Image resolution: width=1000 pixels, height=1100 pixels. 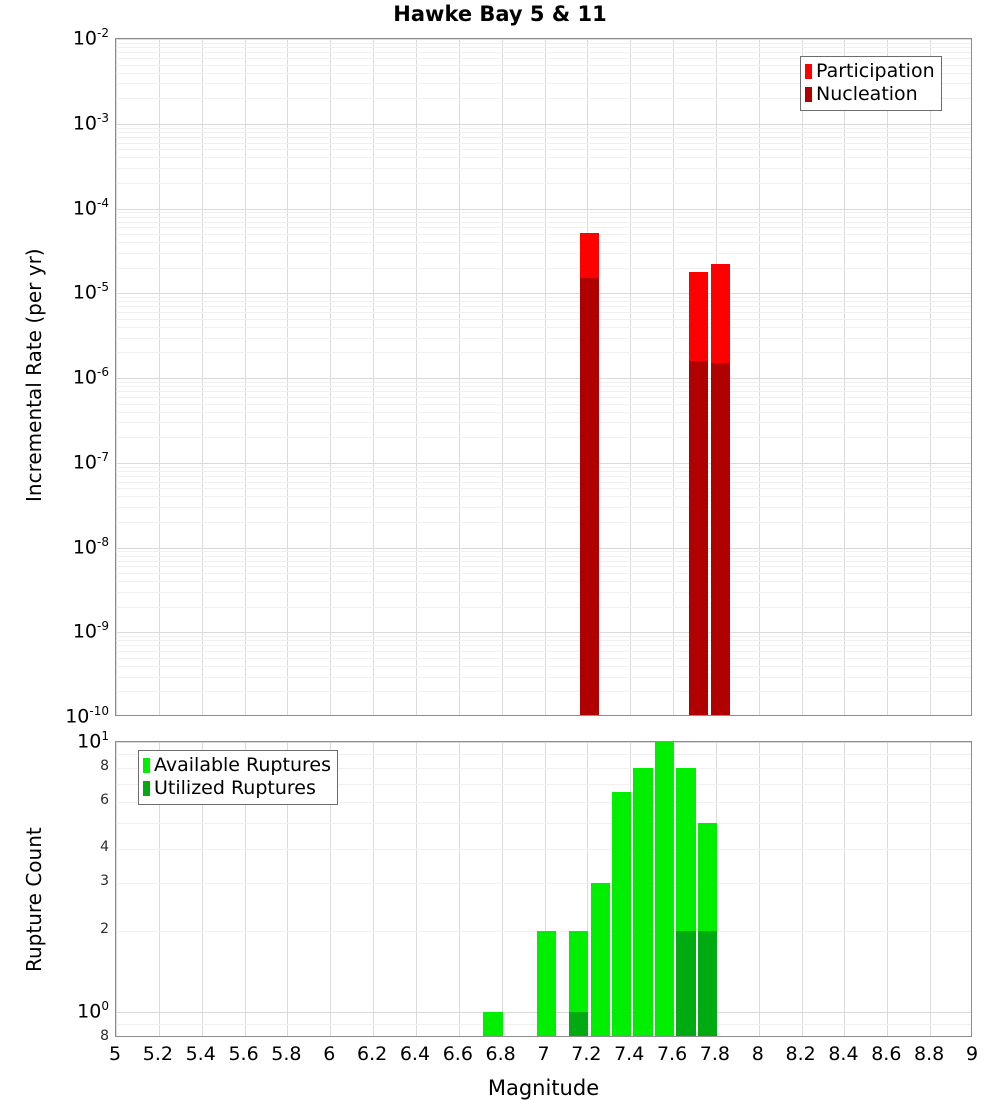 I want to click on y-tick-label: 10⁻⁶, so click(x=91, y=376).